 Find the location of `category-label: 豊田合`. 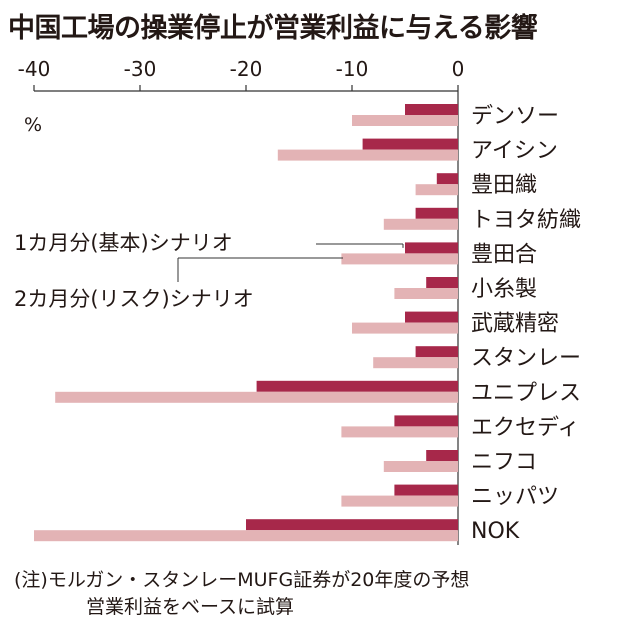

category-label: 豊田合 is located at coordinates (504, 254).